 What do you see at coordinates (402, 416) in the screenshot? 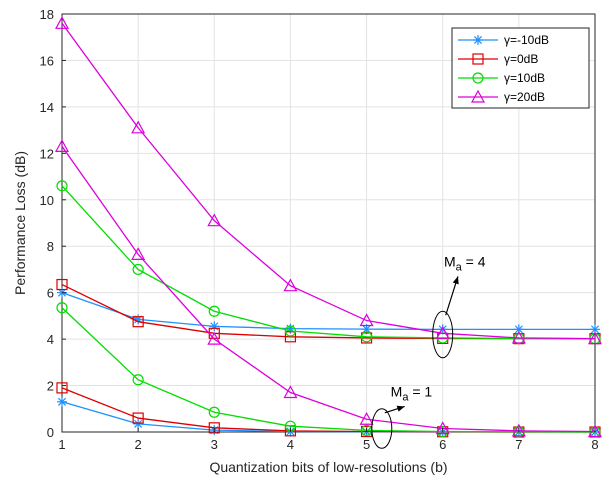
I see `annotation-ma1: Ma = 1` at bounding box center [402, 416].